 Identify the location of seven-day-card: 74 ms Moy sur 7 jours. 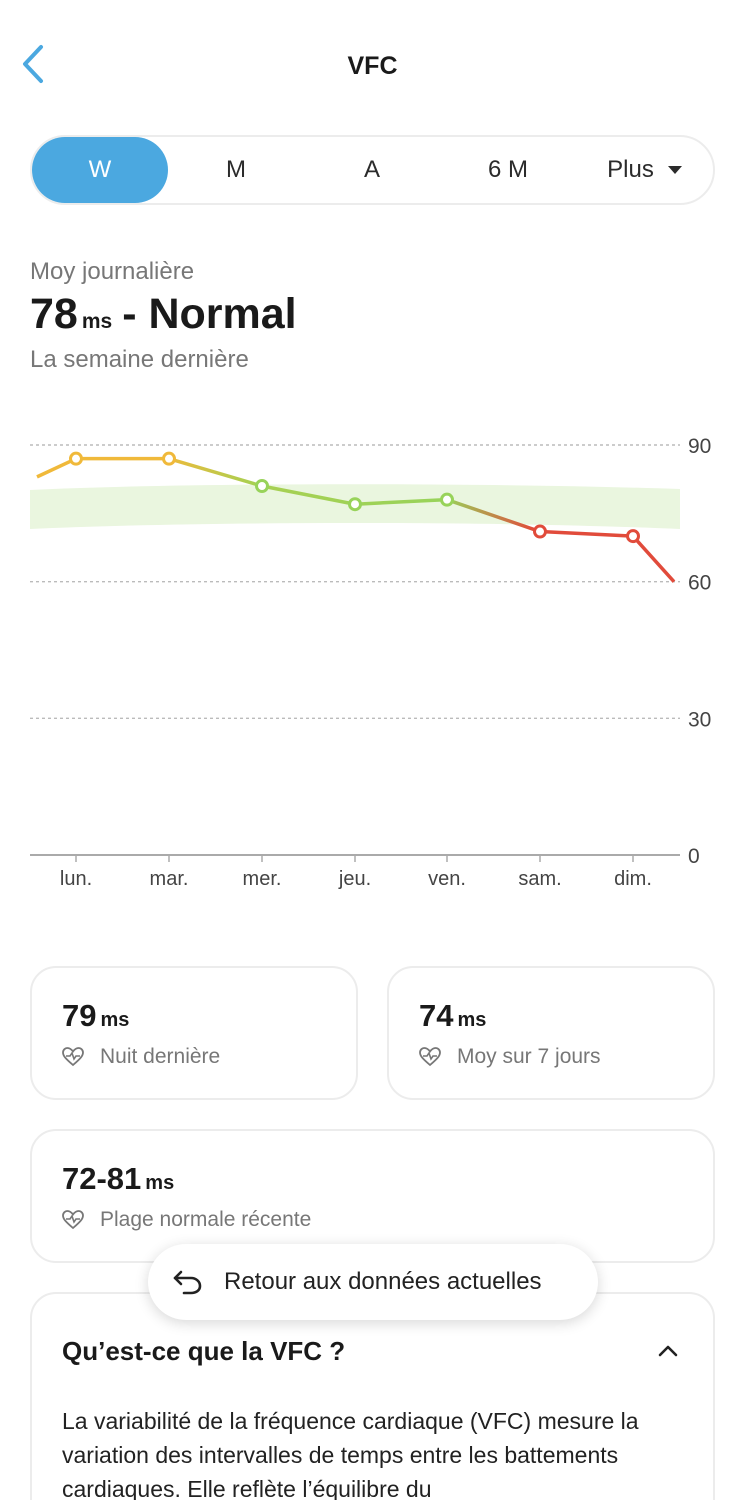
(551, 1033).